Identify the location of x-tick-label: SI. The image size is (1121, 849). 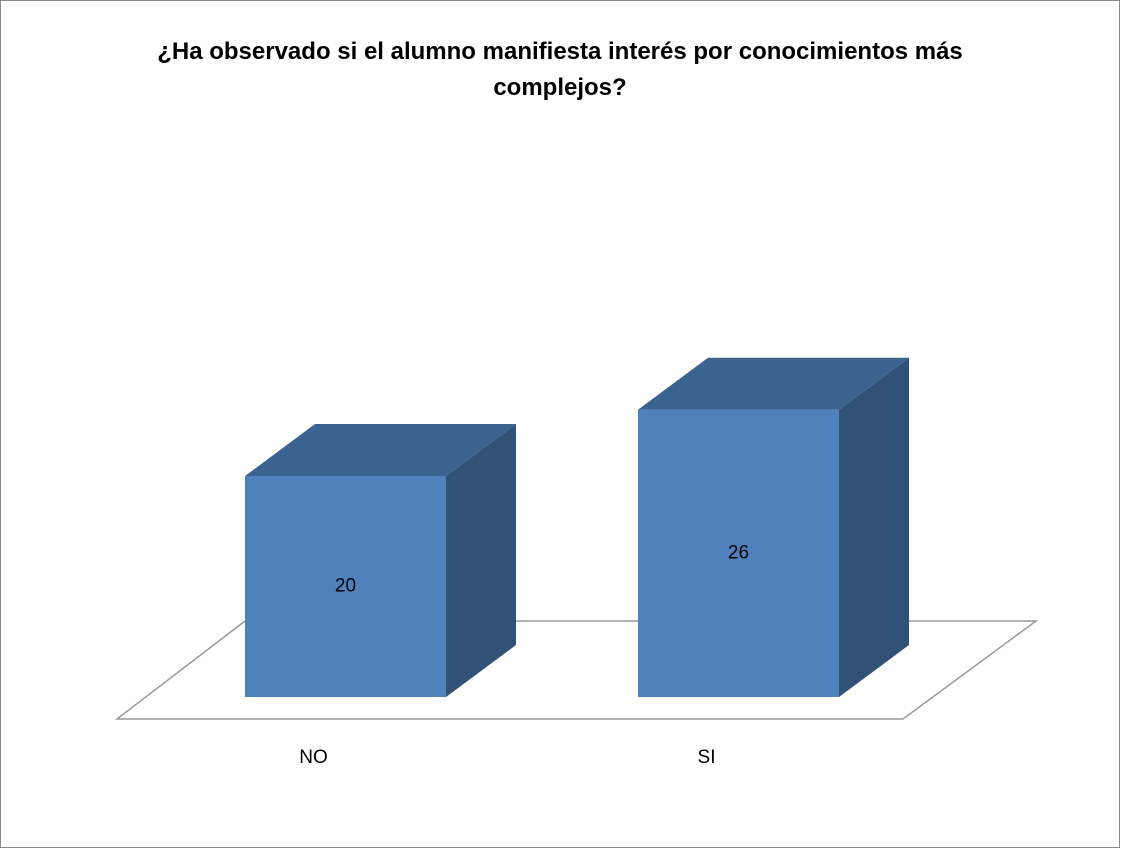
(707, 757).